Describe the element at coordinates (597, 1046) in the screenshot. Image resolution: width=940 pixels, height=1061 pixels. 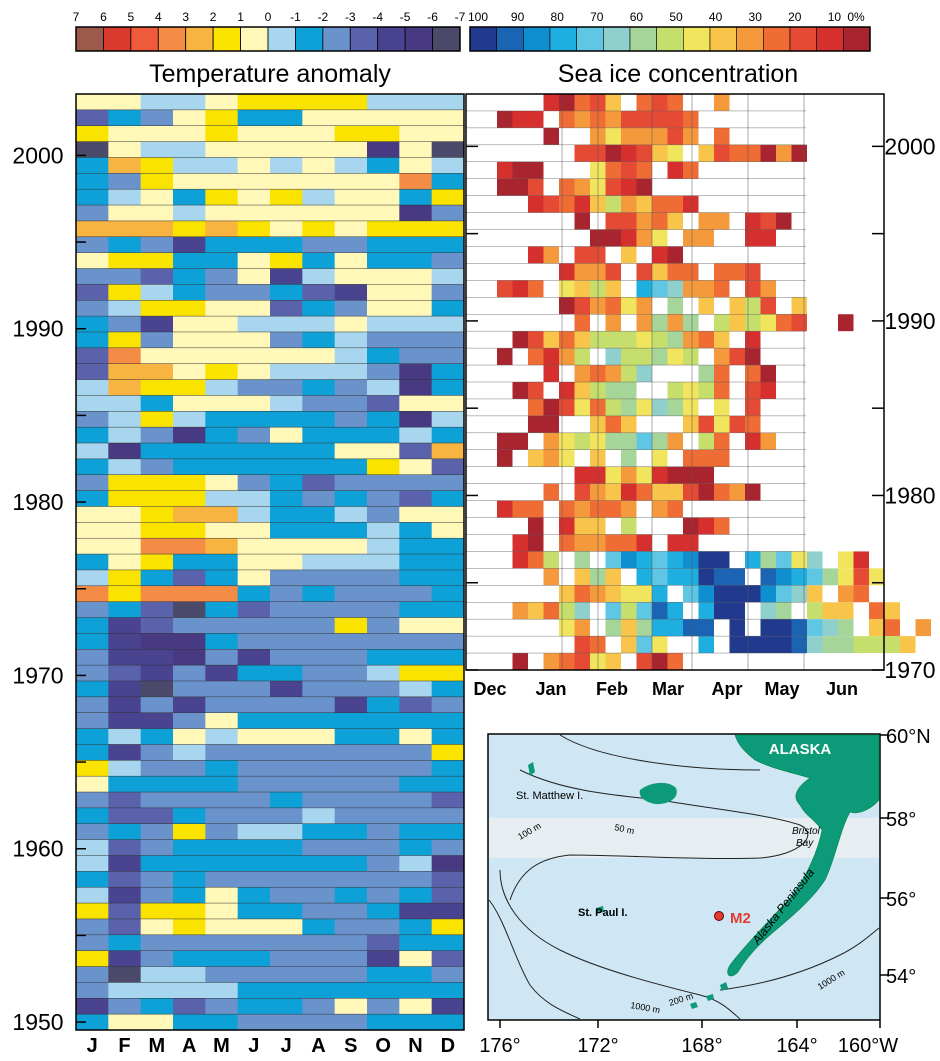
I see `map-lon-label: 172°` at that location.